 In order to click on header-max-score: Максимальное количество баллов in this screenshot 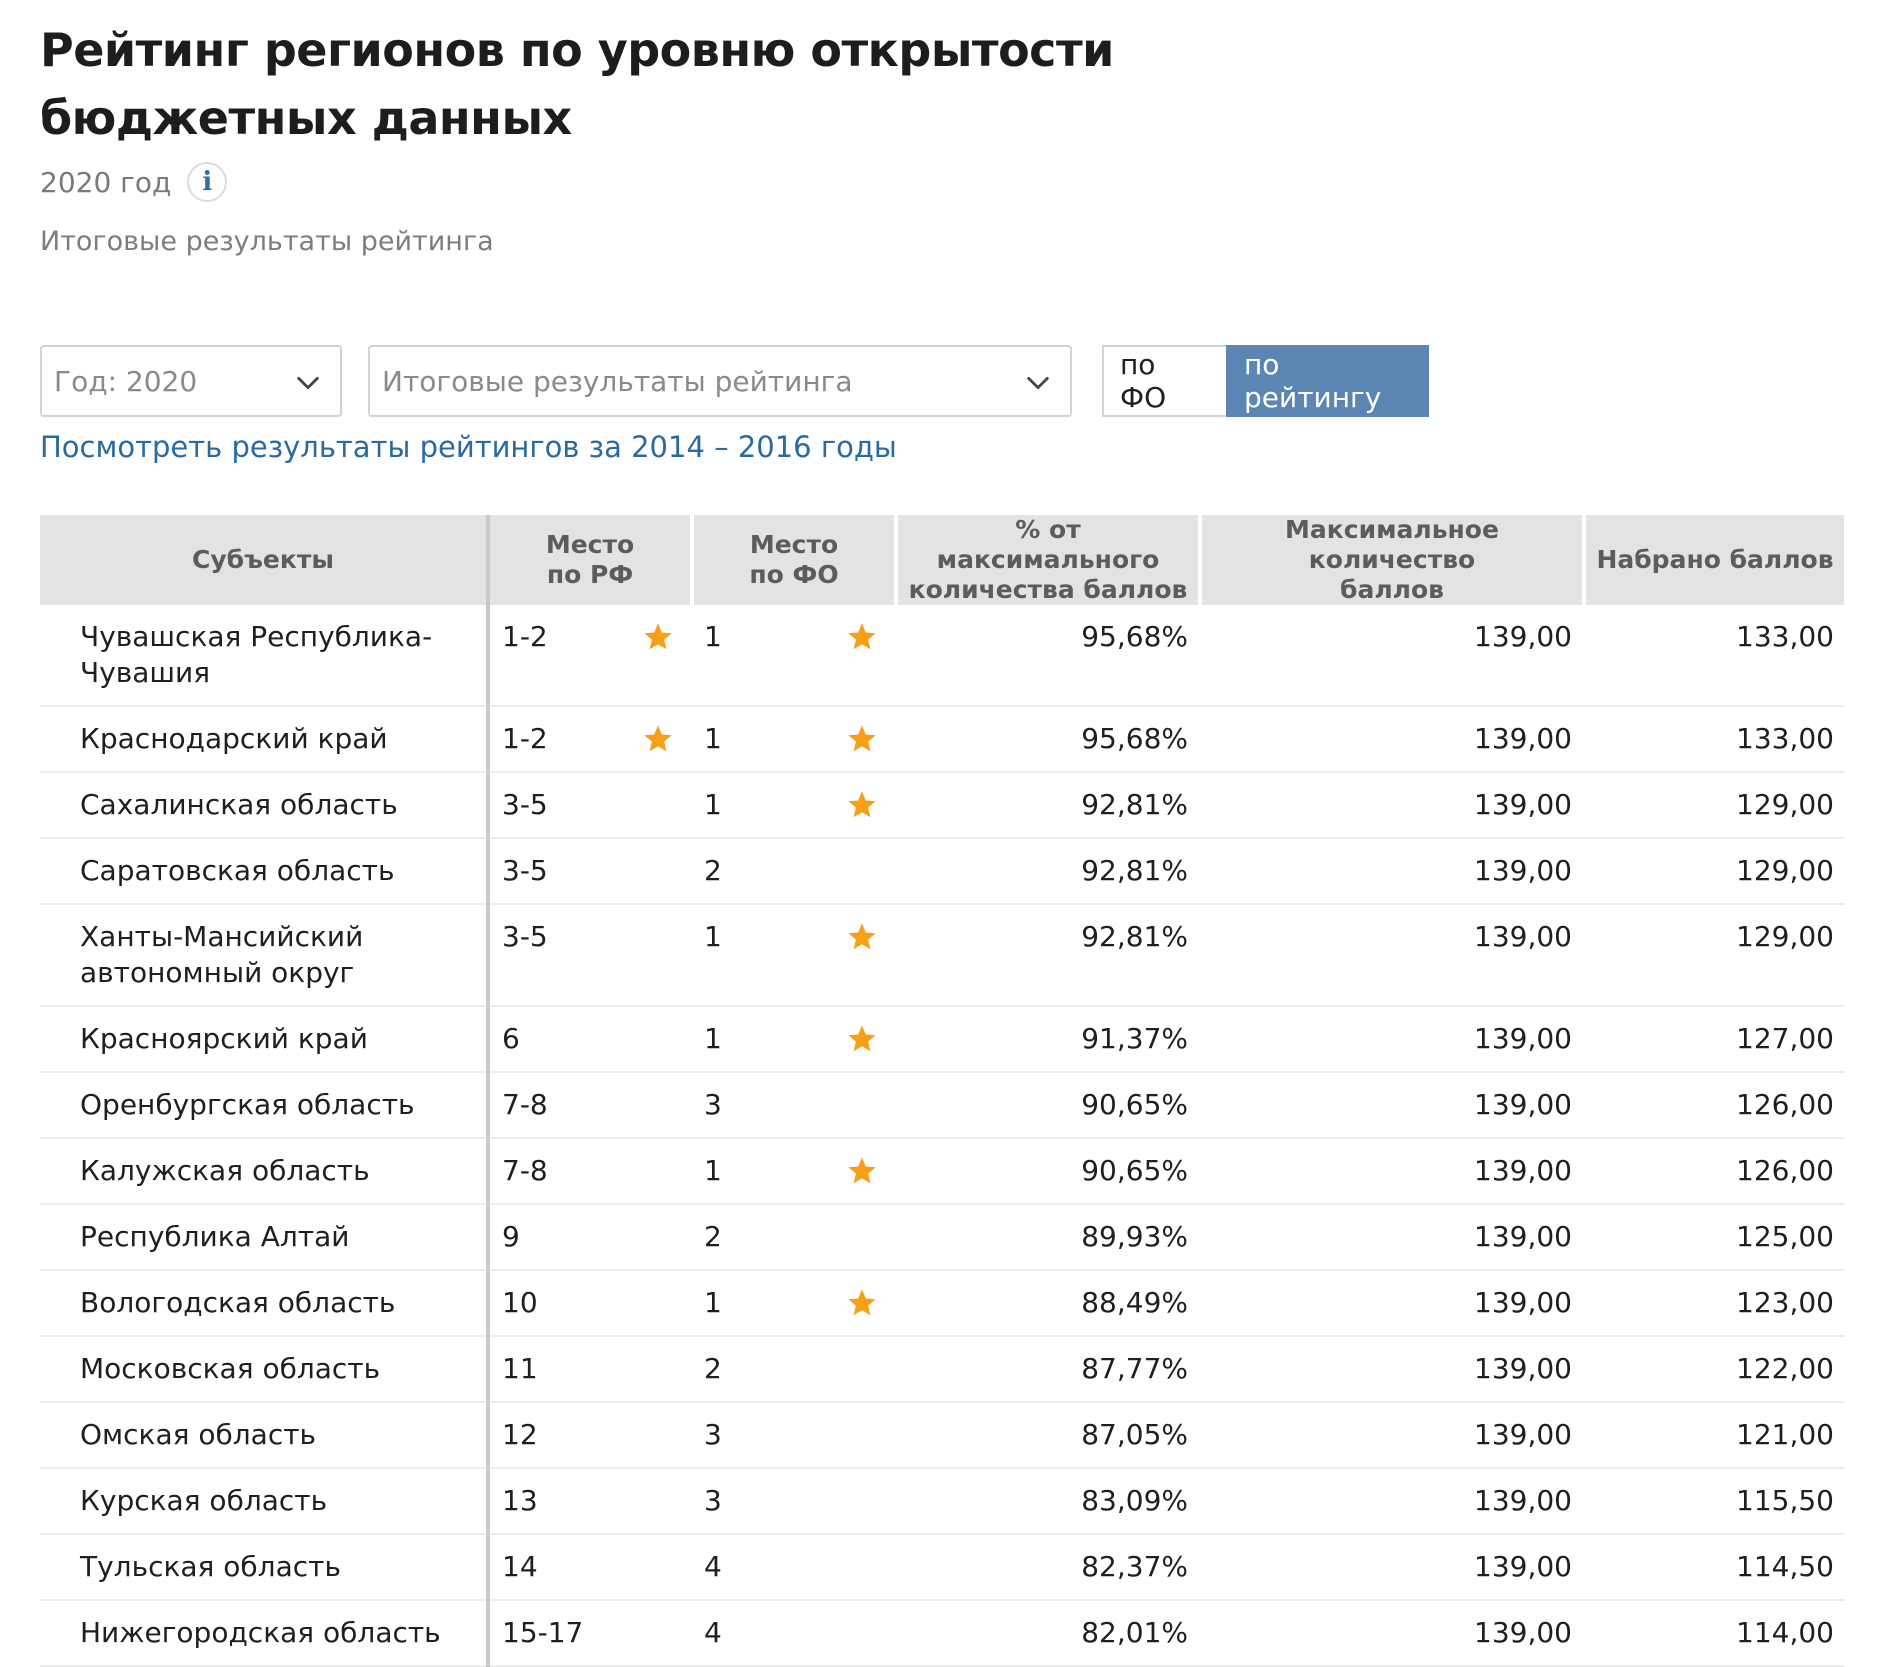, I will do `click(1391, 560)`.